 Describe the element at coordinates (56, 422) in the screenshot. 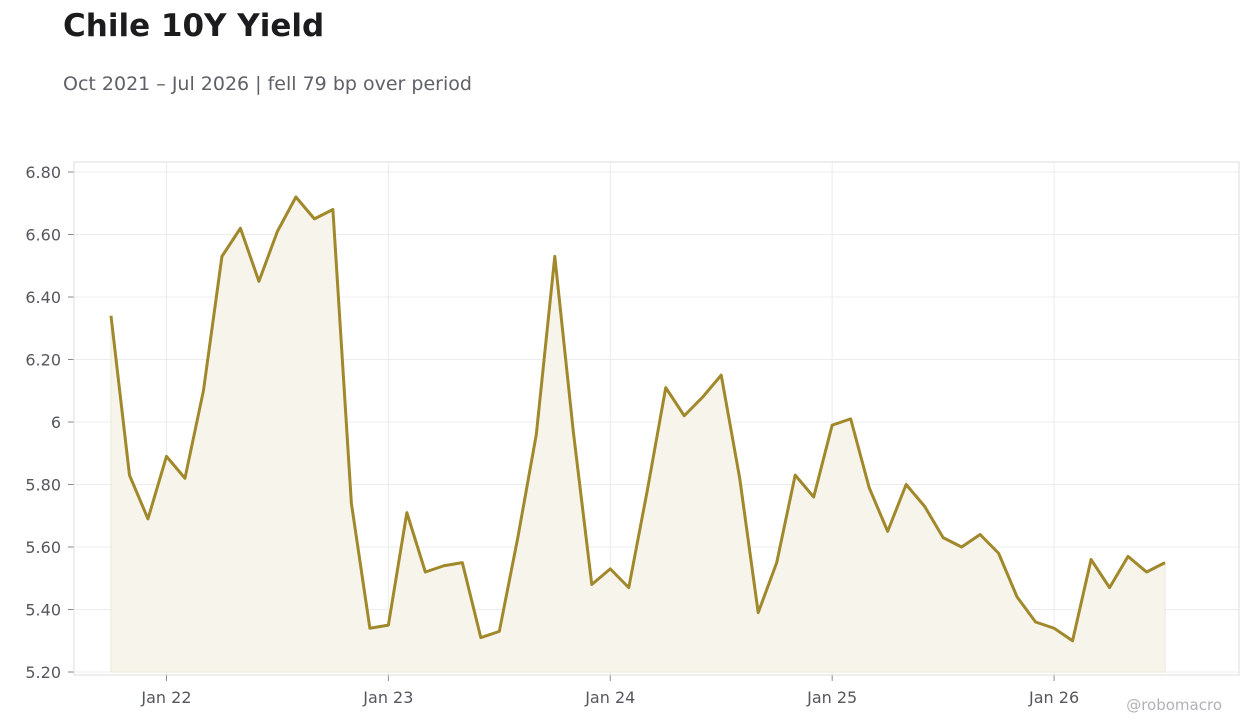

I see `y-tick-label: 6` at that location.